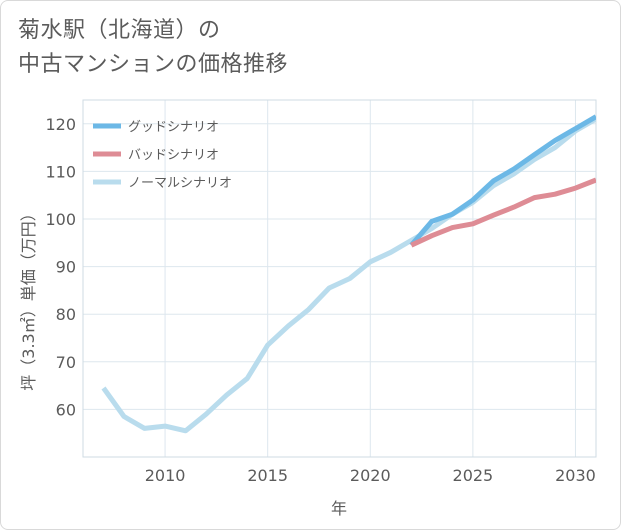 The height and width of the screenshot is (530, 621). I want to click on y-tick-label: 60, so click(66, 409).